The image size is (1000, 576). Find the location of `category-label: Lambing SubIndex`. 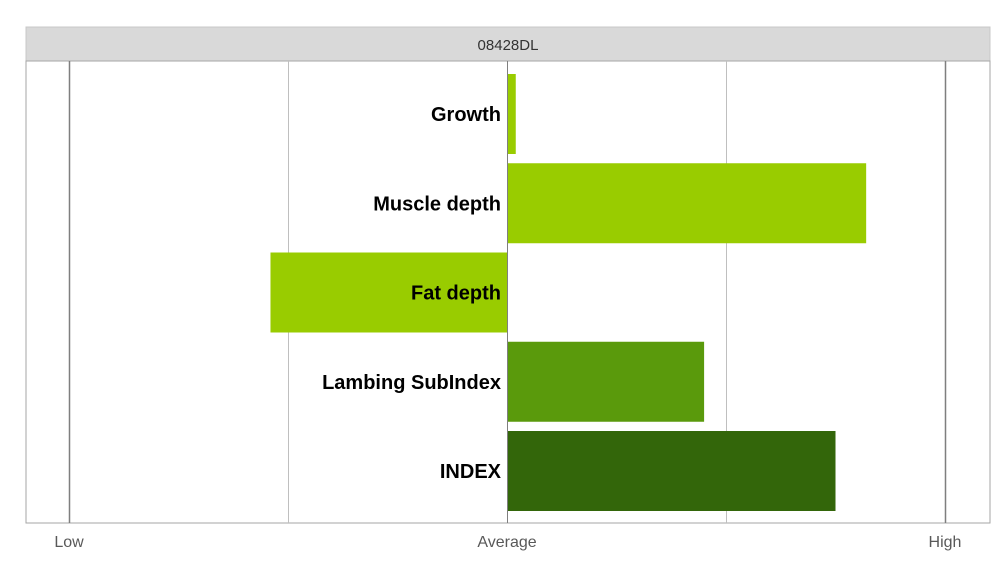

category-label: Lambing SubIndex is located at coordinates (411, 383).